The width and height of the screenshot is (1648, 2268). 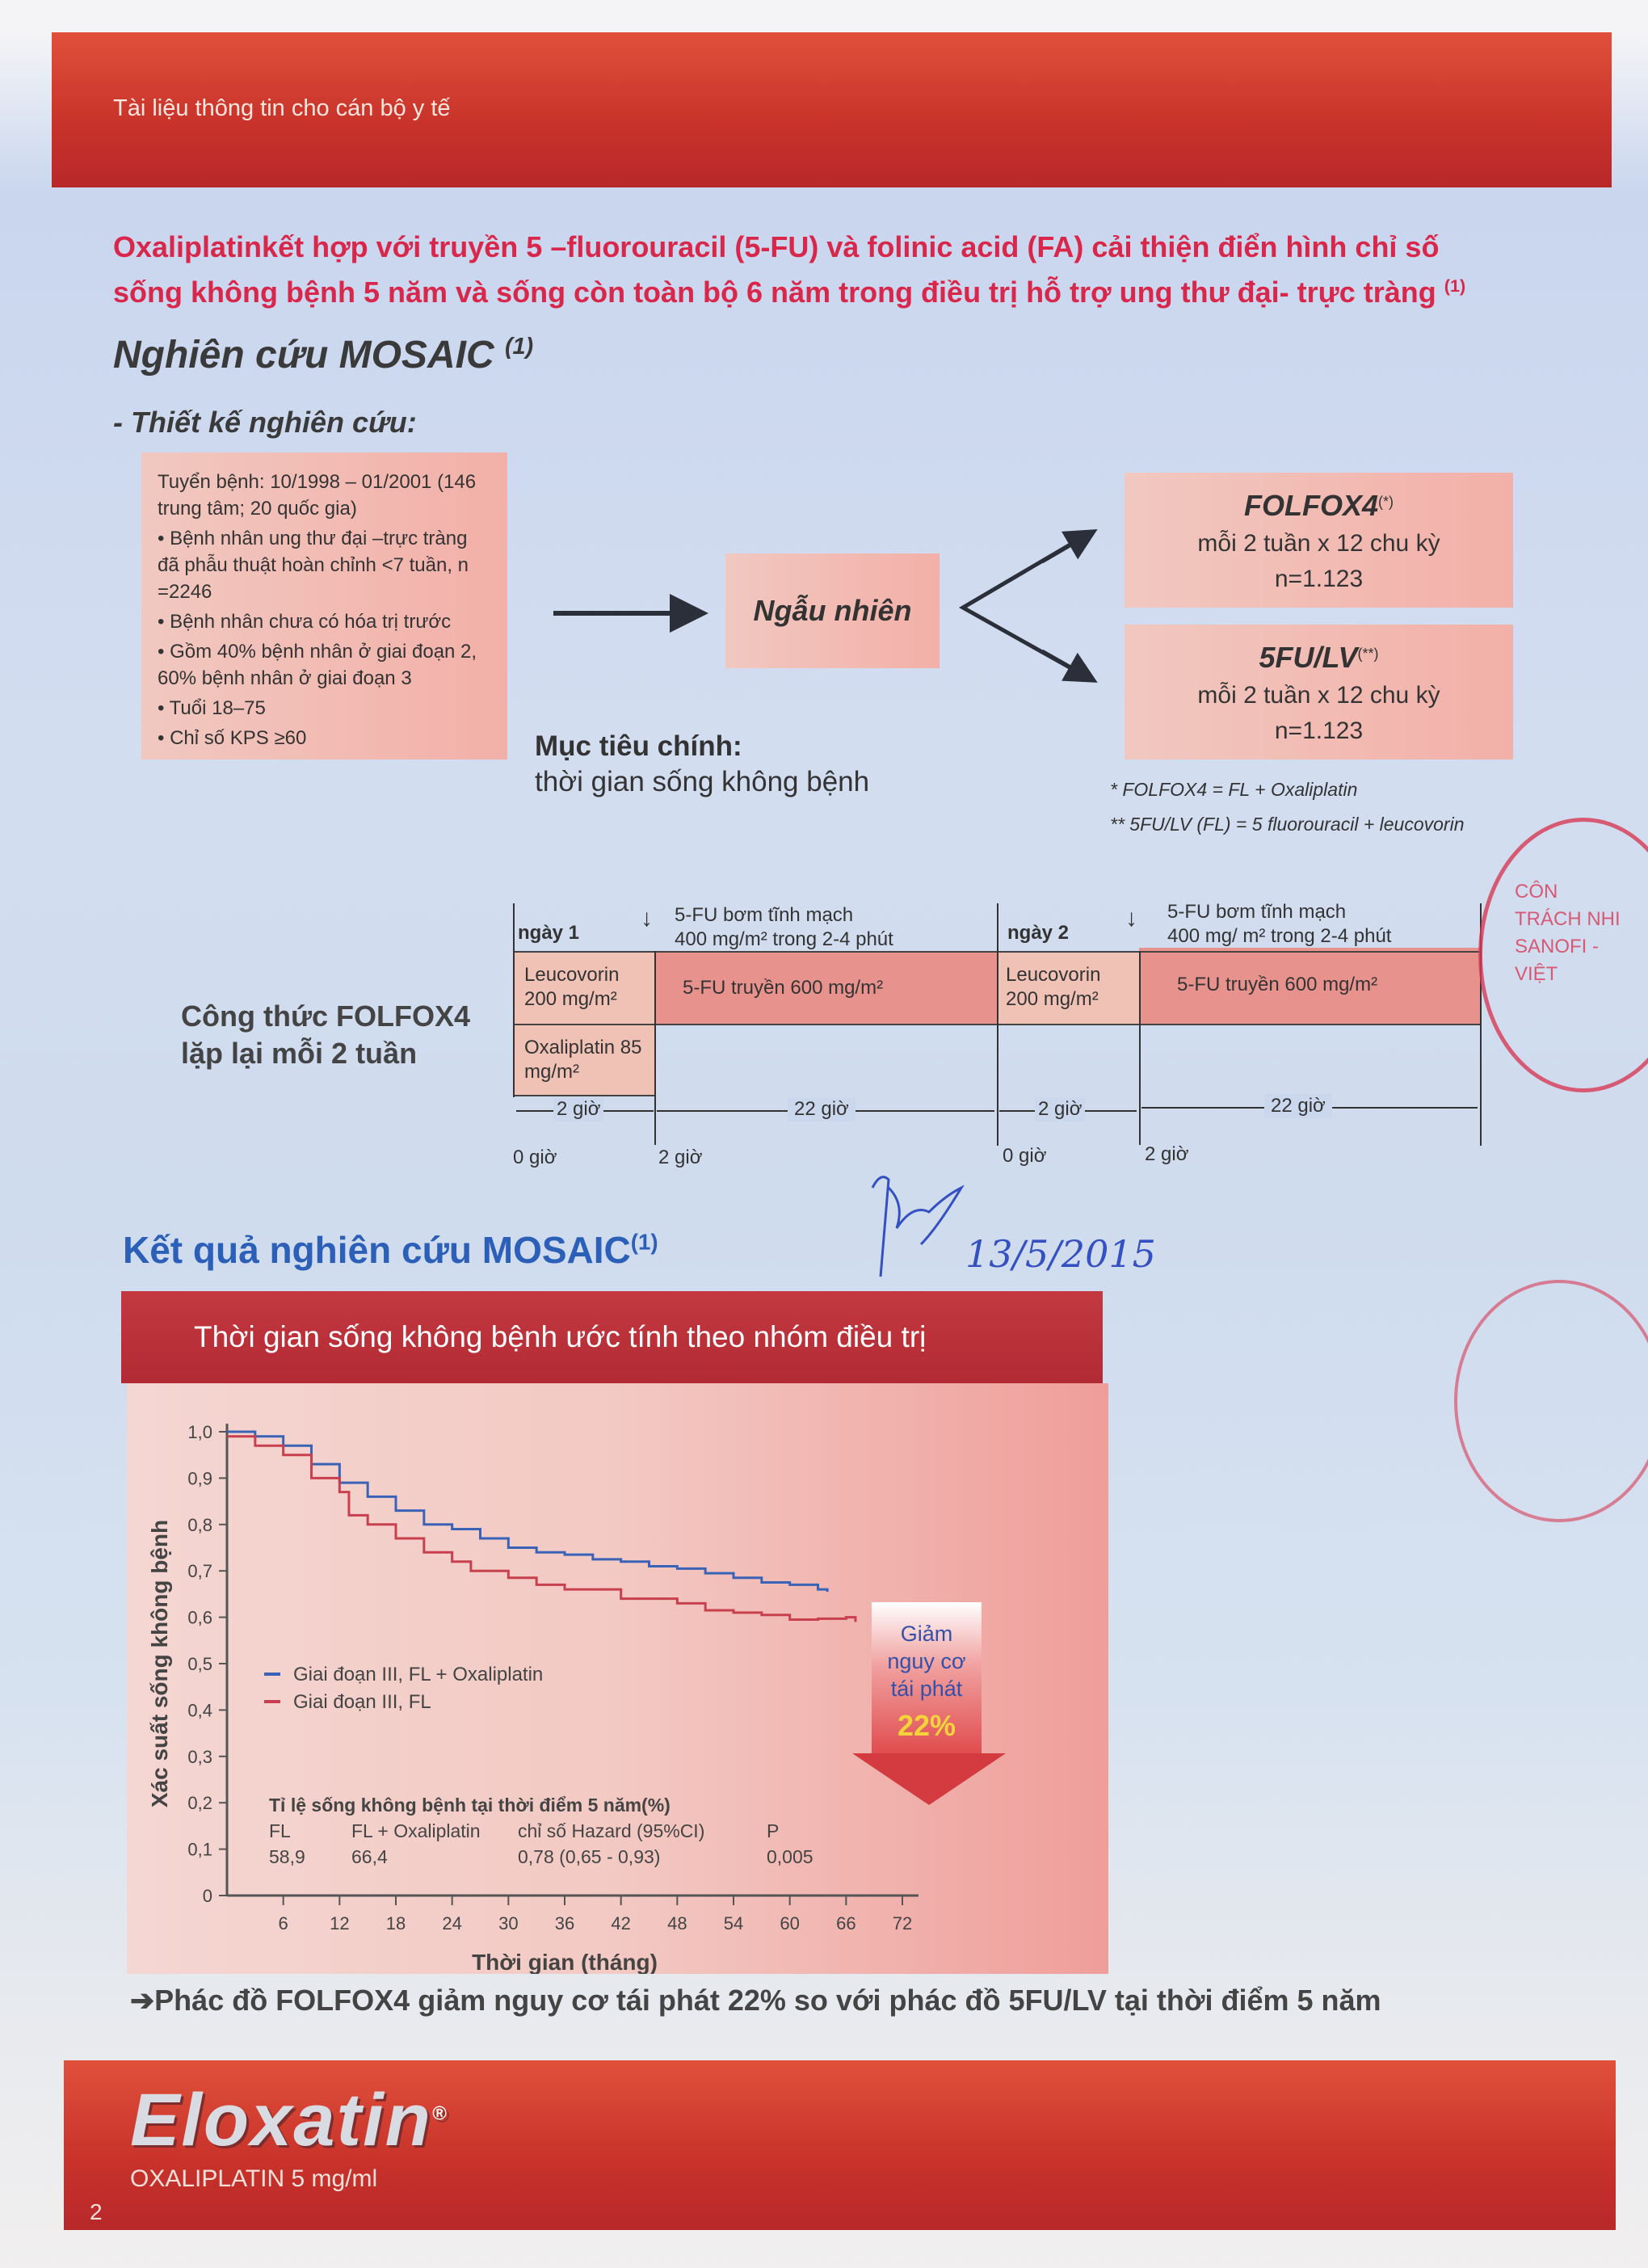 I want to click on y-tick-label: 0,6, so click(x=199, y=1618).